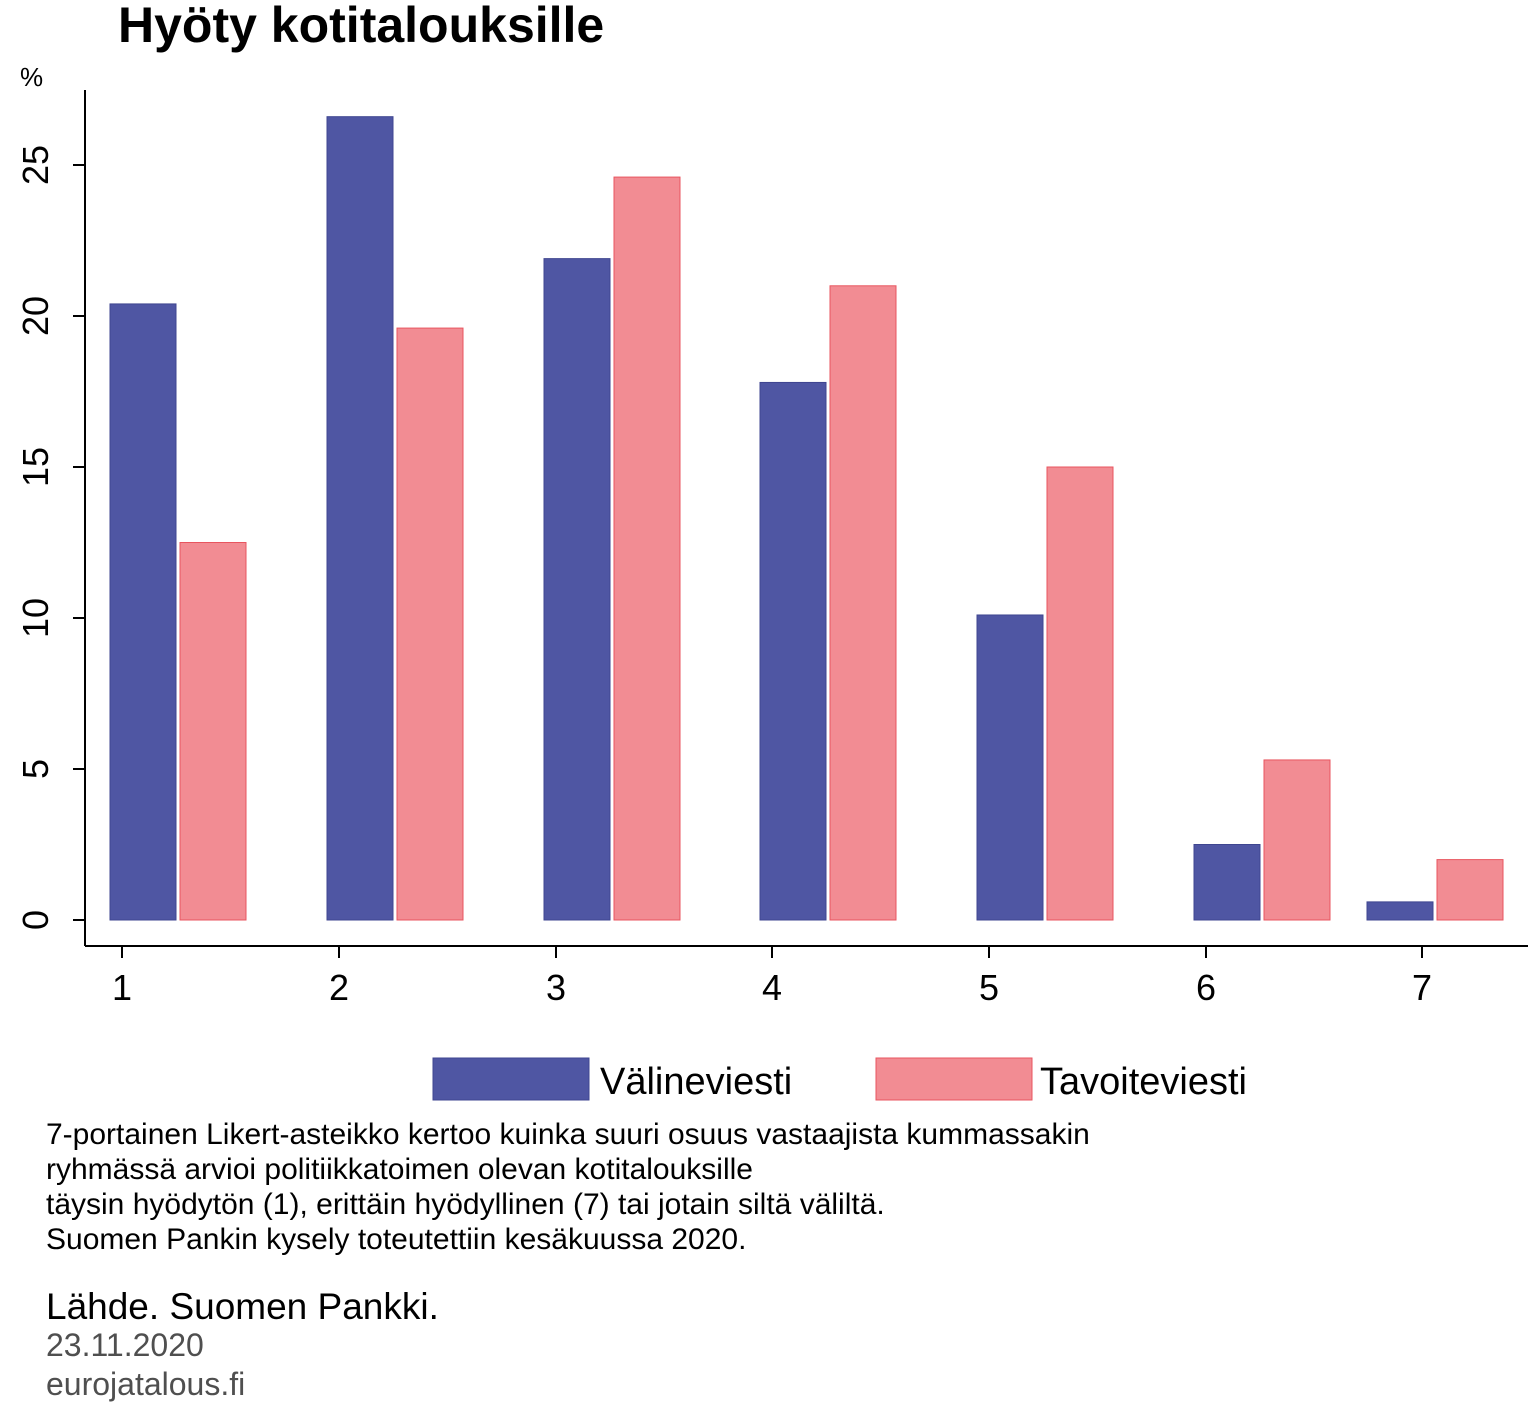 The image size is (1531, 1403). I want to click on y-tick-label: 0, so click(35, 920).